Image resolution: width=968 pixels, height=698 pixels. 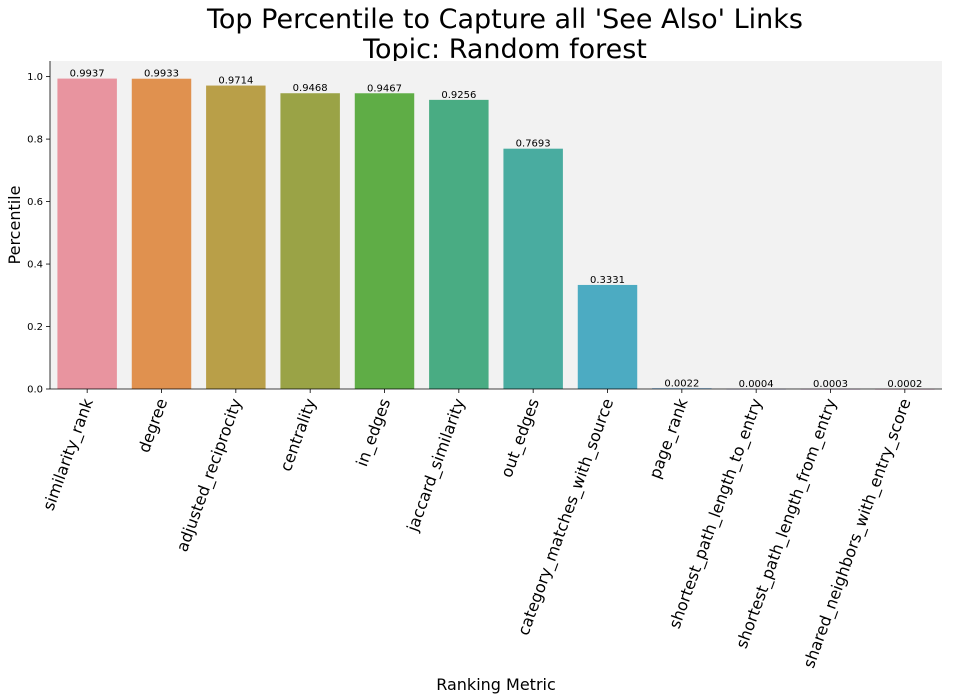 What do you see at coordinates (436, 465) in the screenshot?
I see `x-tick-label: jaccard_similarity` at bounding box center [436, 465].